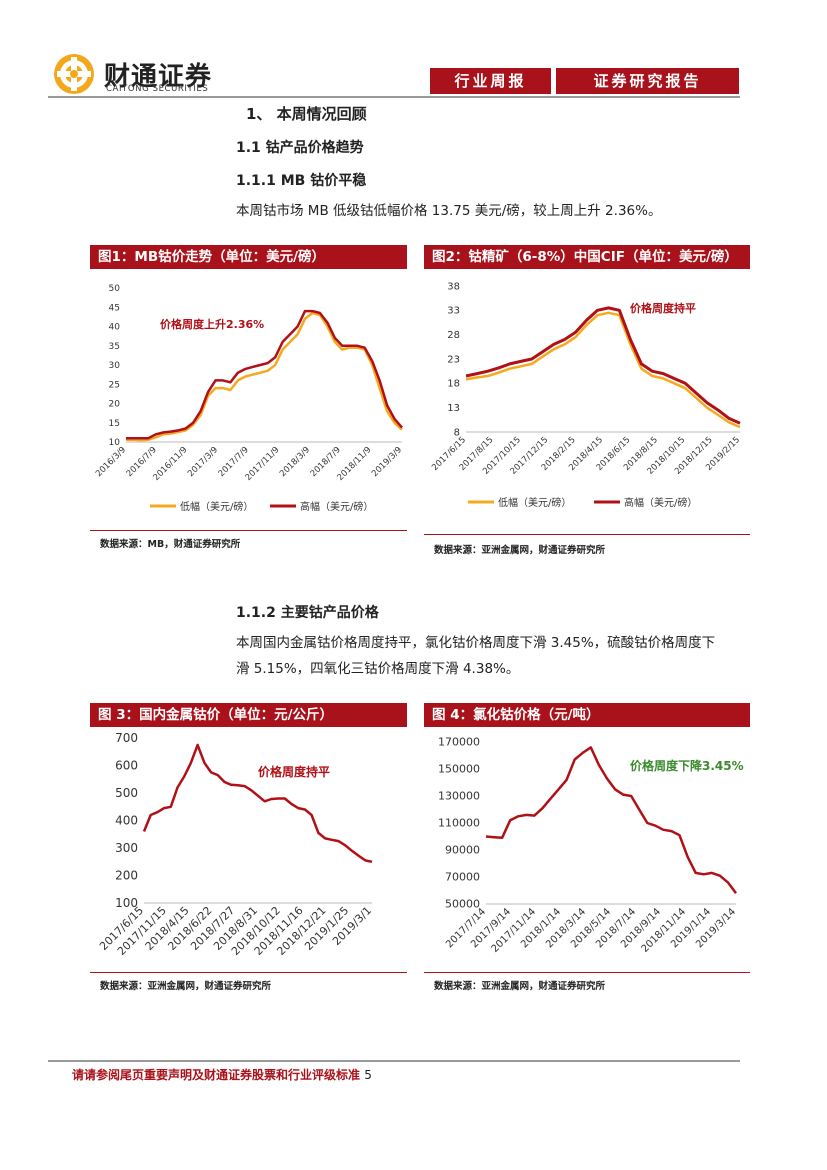 The height and width of the screenshot is (1170, 827). Describe the element at coordinates (114, 347) in the screenshot. I see `y-tick-label: 35` at that location.